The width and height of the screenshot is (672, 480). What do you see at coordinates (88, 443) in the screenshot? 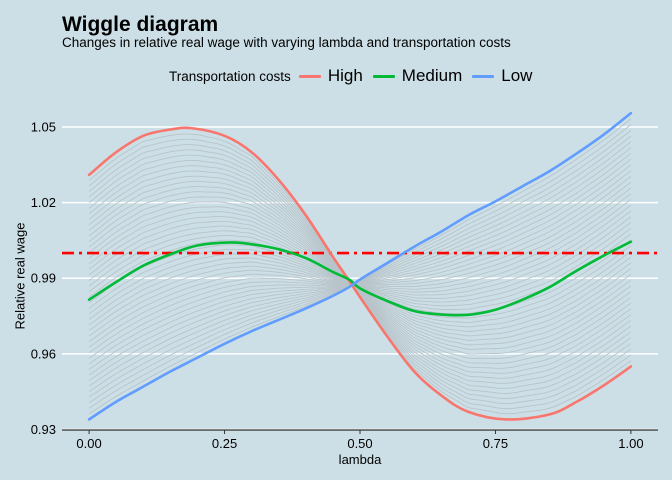
I see `x-tick-label: 0.00` at bounding box center [88, 443].